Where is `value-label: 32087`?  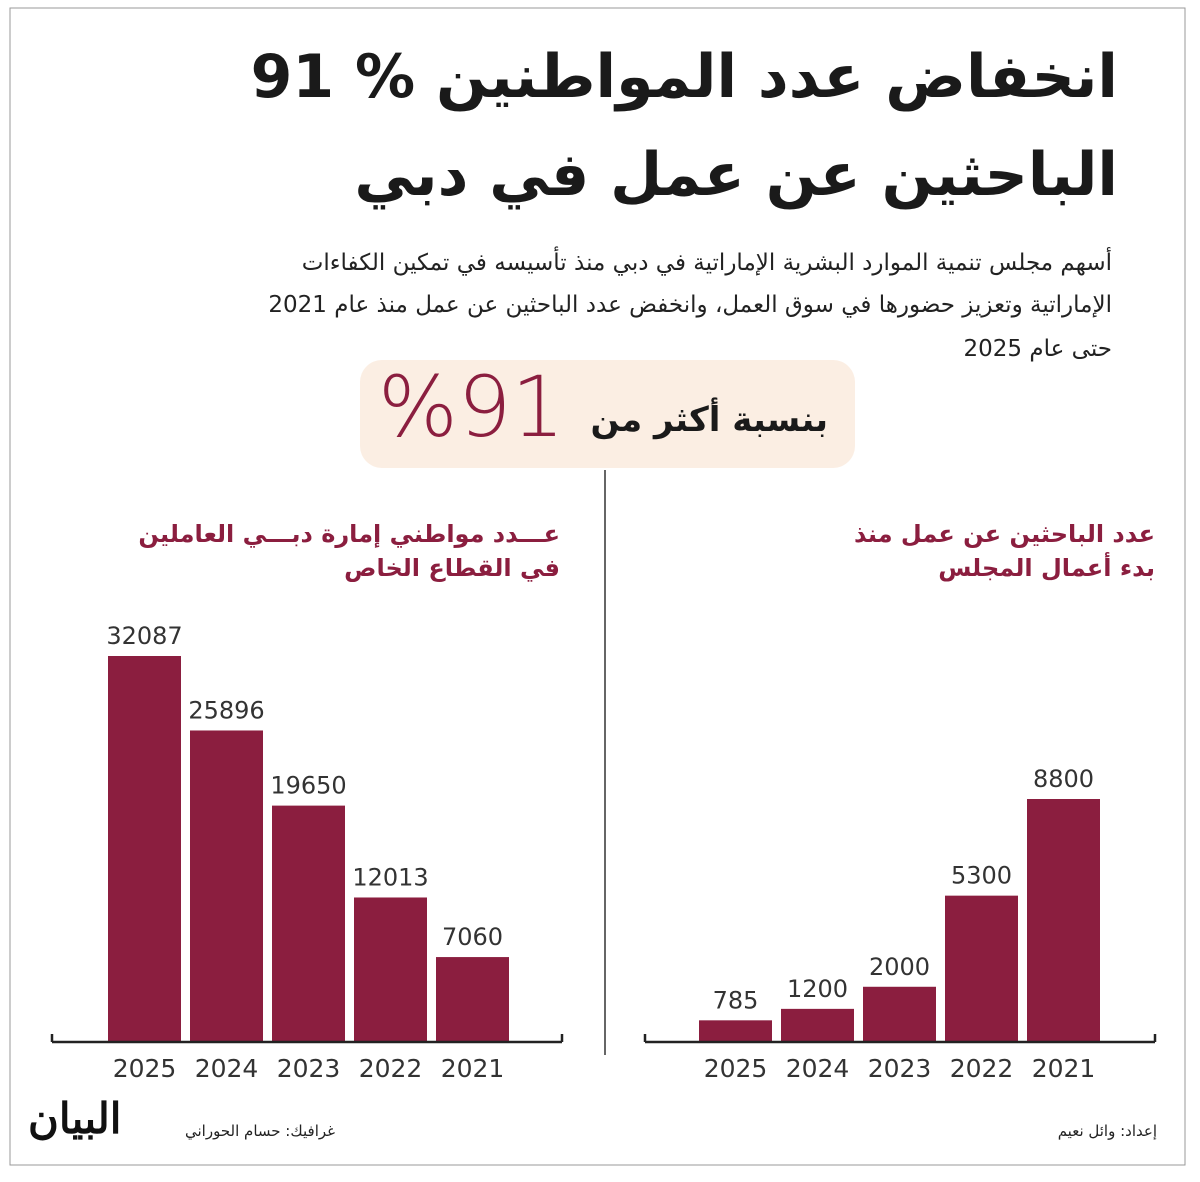
value-label: 32087 is located at coordinates (144, 636).